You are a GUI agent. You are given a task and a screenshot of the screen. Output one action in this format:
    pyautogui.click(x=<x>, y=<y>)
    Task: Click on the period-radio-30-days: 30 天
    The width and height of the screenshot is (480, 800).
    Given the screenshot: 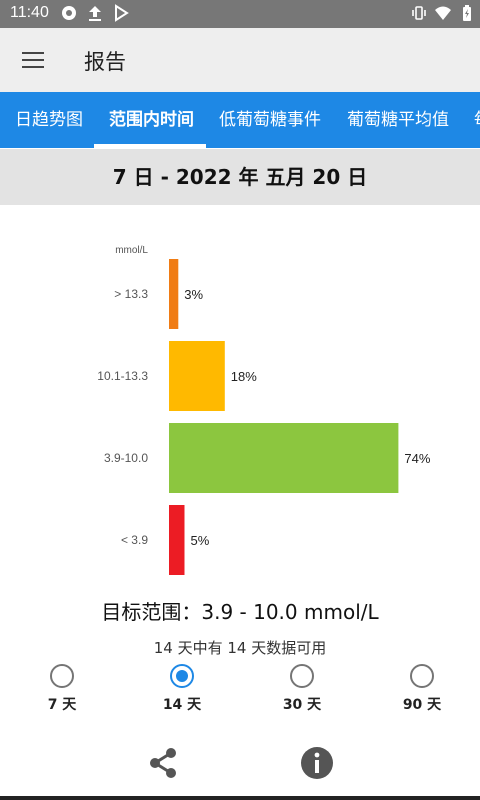 What is the action you would take?
    pyautogui.click(x=302, y=692)
    